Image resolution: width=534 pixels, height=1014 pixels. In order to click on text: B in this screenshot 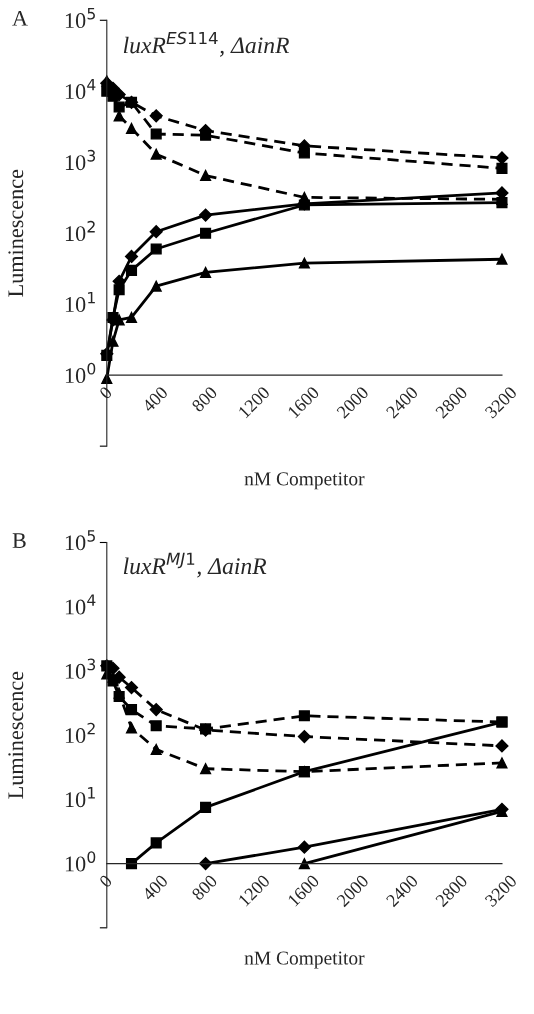, I will do `click(19, 540)`.